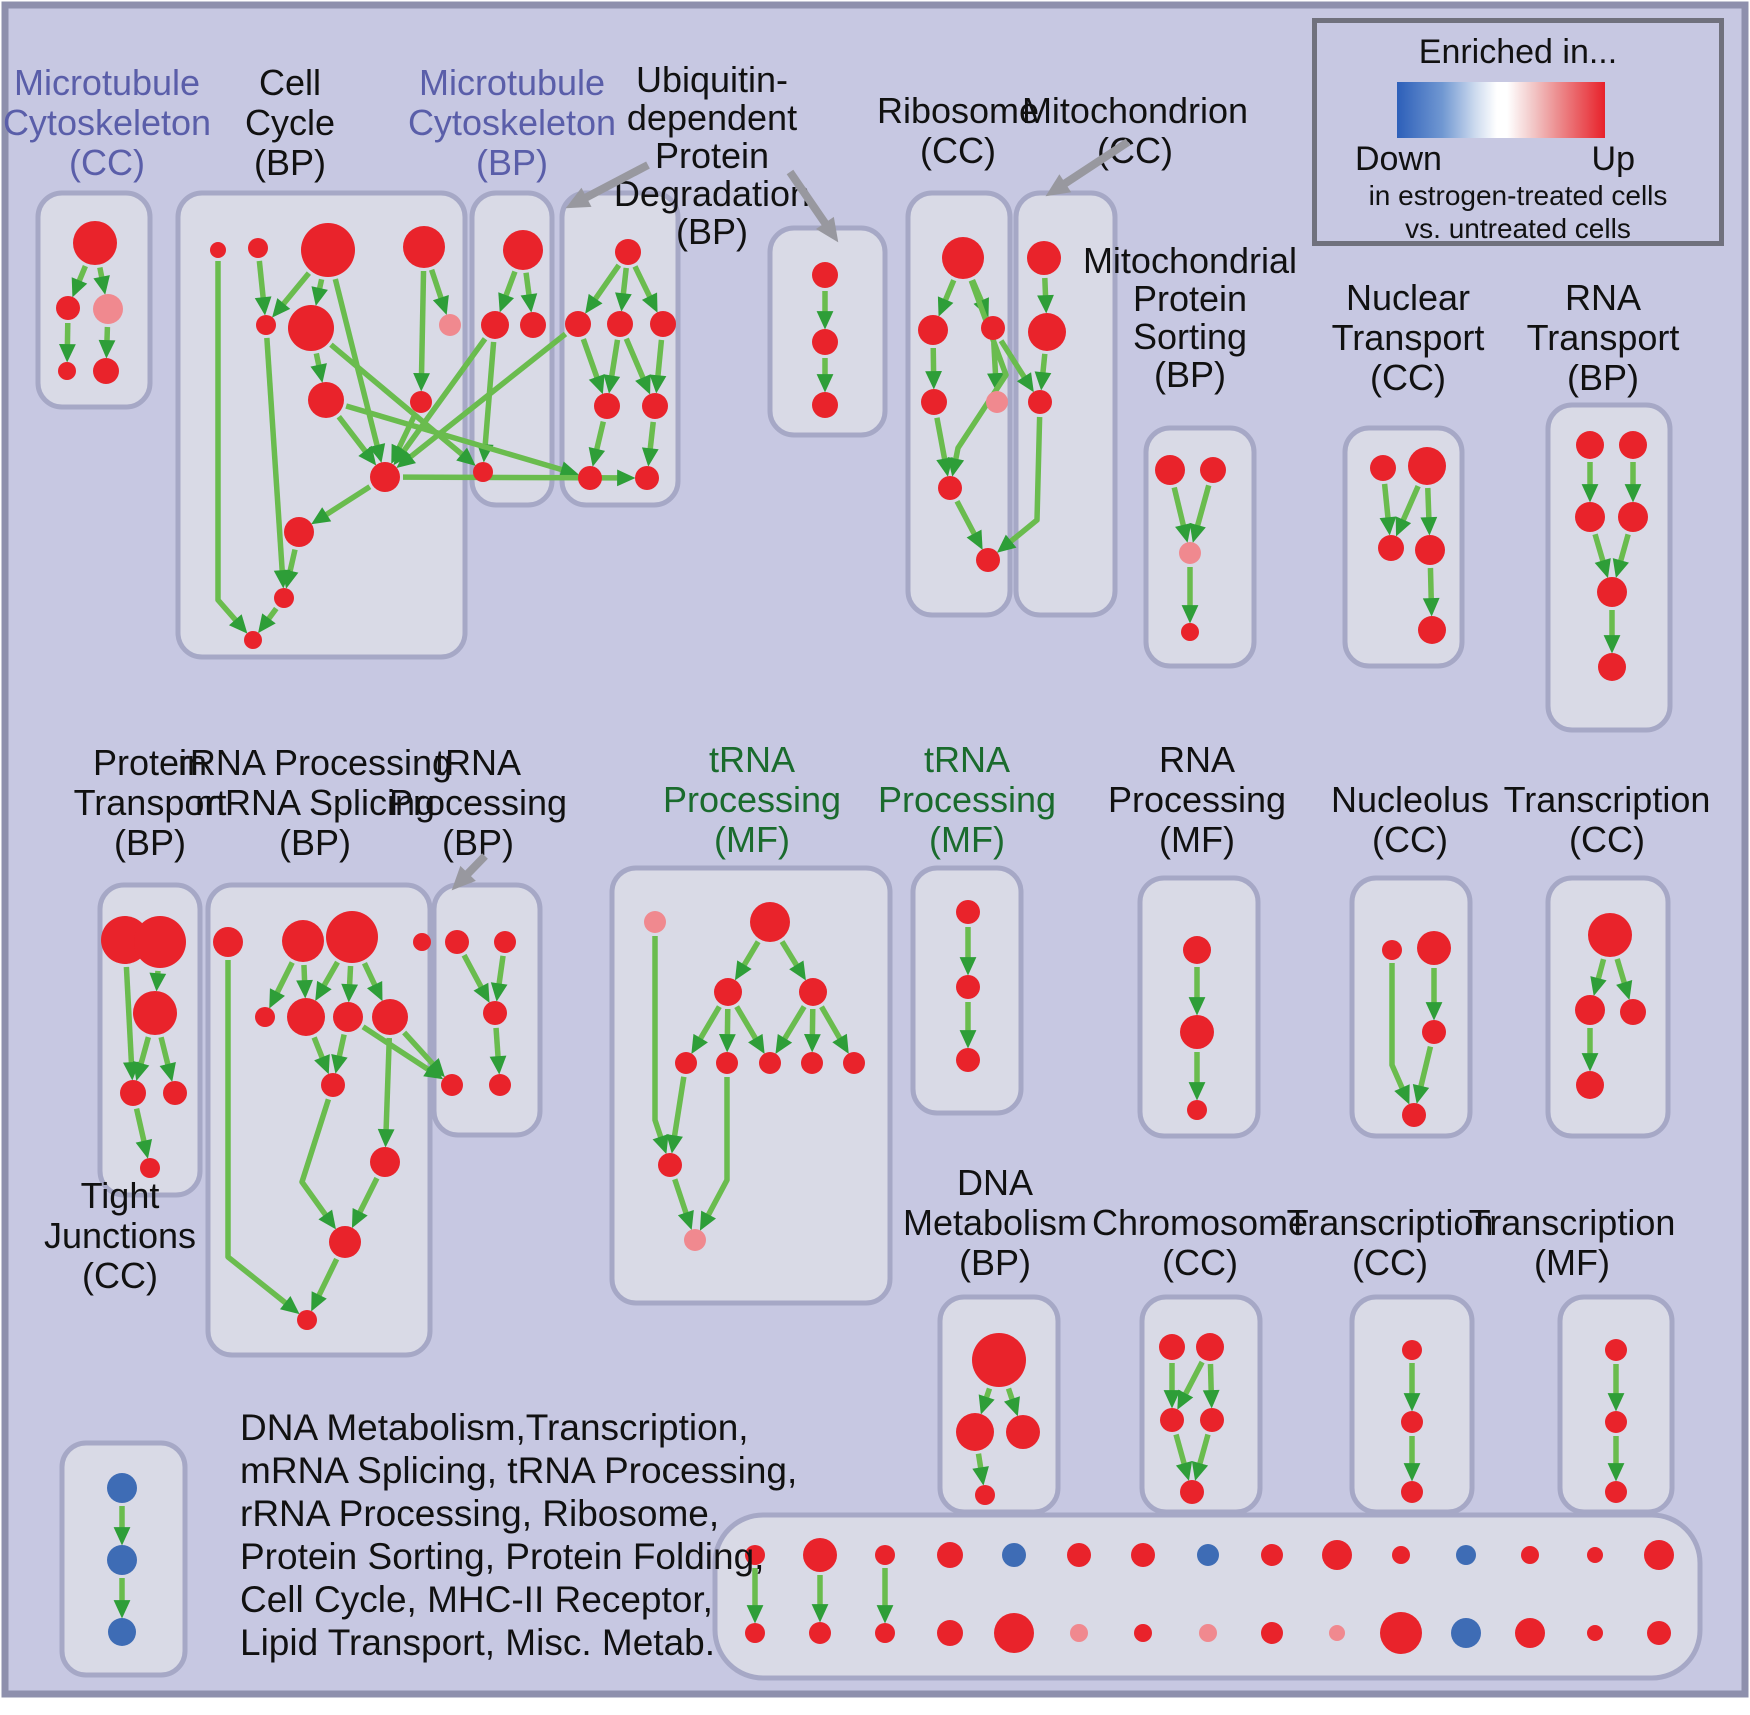 This screenshot has height=1715, width=1750. Describe the element at coordinates (1616, 1492) in the screenshot. I see `node-transcription-mf` at that location.